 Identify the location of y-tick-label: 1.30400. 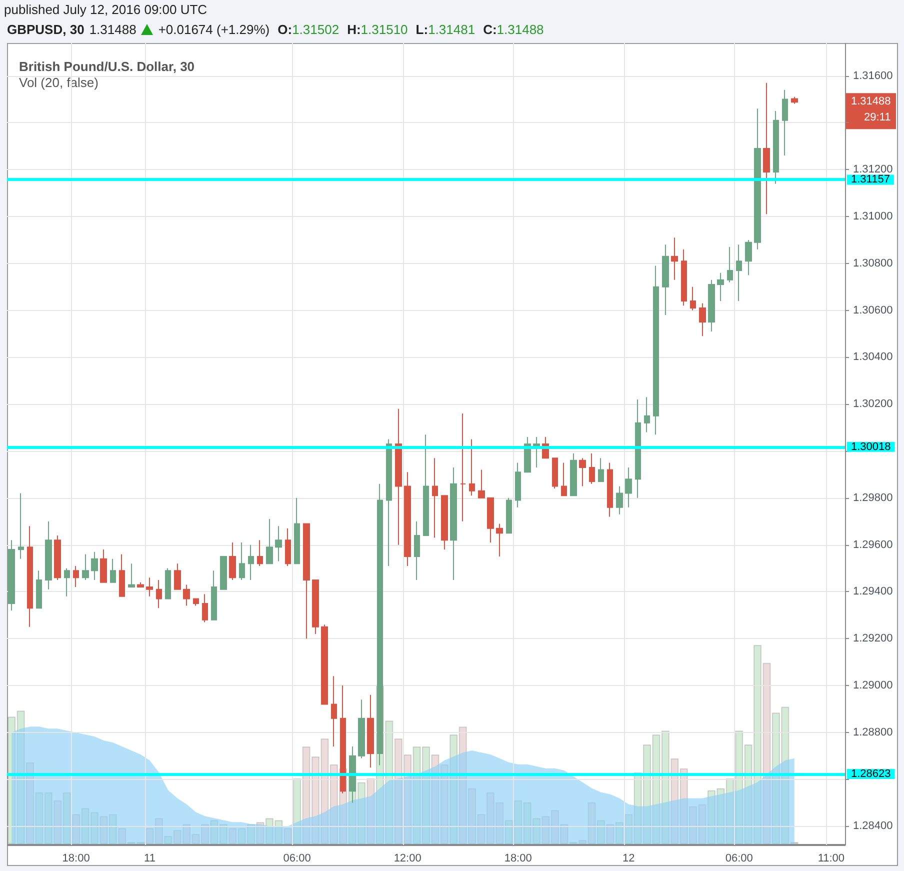
(873, 357).